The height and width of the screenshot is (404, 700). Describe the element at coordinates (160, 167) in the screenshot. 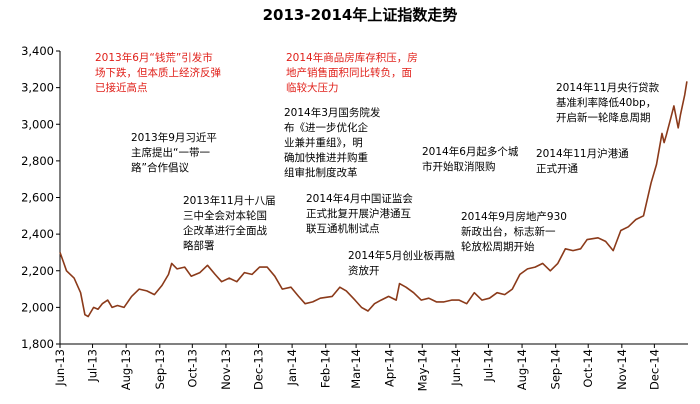

I see `annotation-line: 路”合作倡议` at that location.